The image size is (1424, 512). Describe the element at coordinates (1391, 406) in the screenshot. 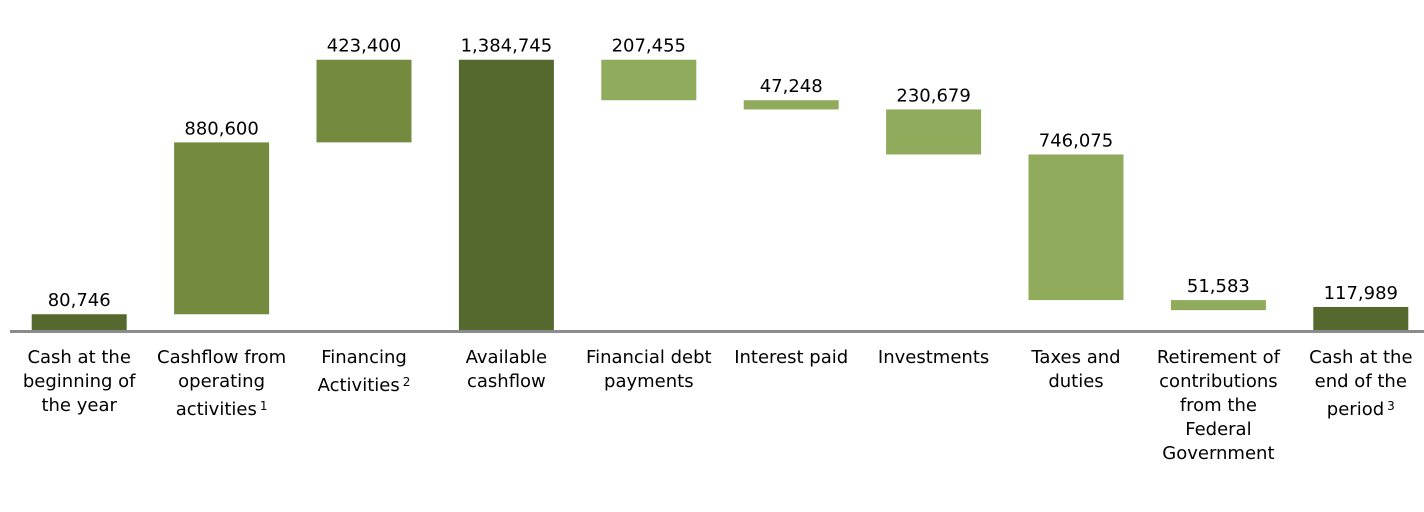

I see `footnote-mark: 3` at that location.